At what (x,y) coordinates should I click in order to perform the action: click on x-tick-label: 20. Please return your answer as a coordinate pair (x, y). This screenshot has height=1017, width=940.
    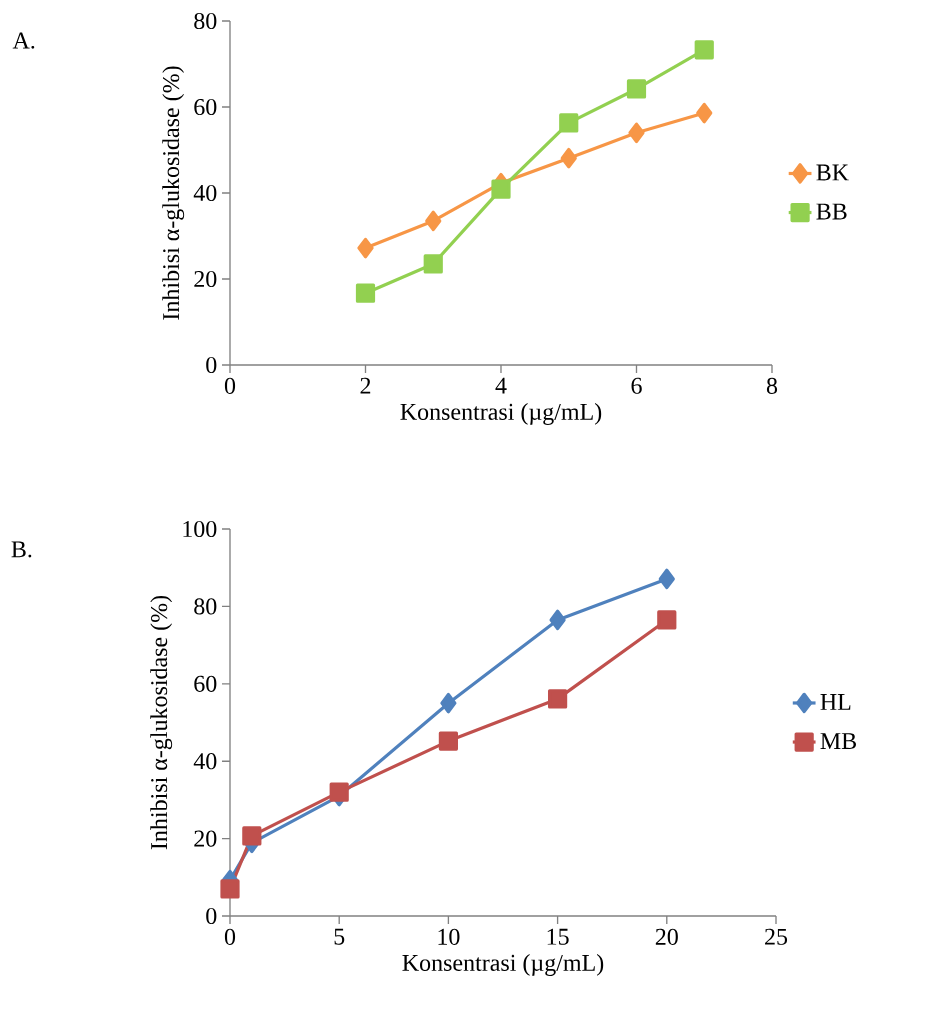
    Looking at the image, I should click on (666, 936).